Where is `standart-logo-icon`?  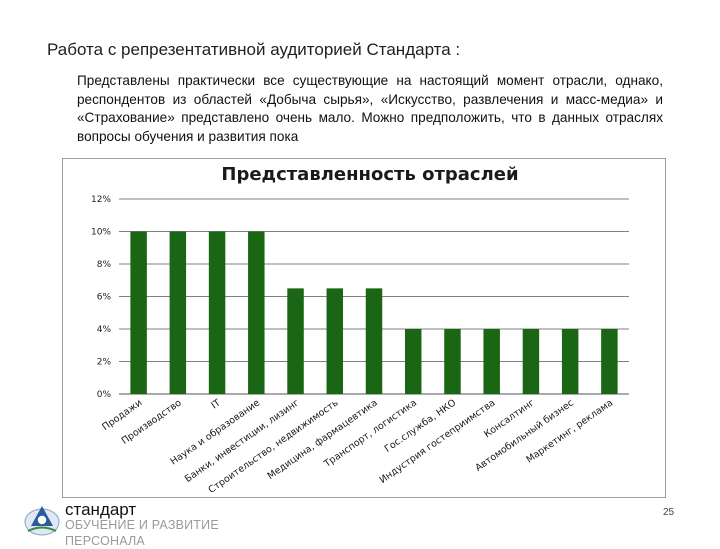
standart-logo-icon is located at coordinates (42, 521).